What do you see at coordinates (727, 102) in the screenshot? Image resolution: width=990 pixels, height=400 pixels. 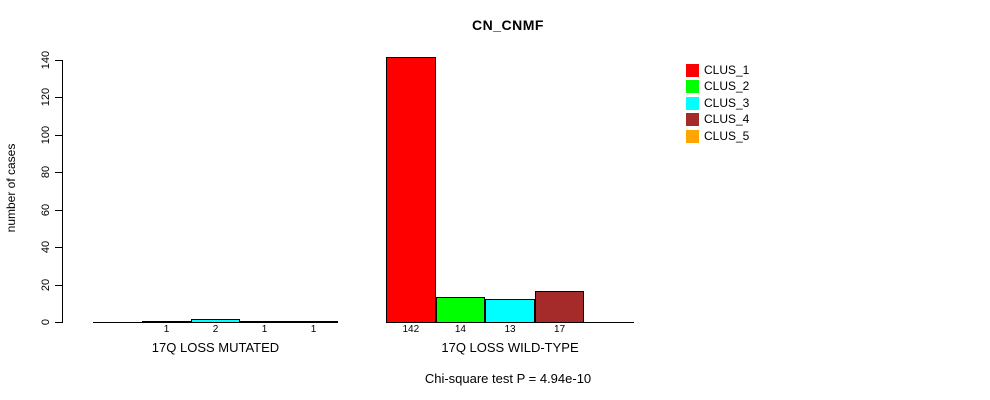 I see `legend-item-label: CLUS_3` at bounding box center [727, 102].